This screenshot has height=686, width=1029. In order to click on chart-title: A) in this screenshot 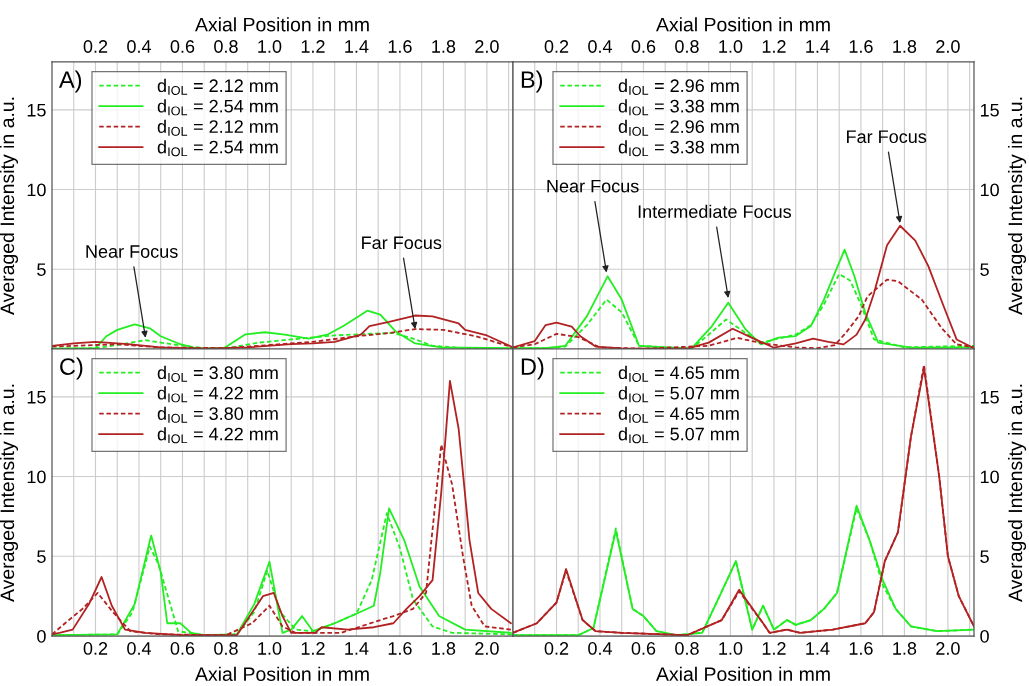, I will do `click(70, 81)`.